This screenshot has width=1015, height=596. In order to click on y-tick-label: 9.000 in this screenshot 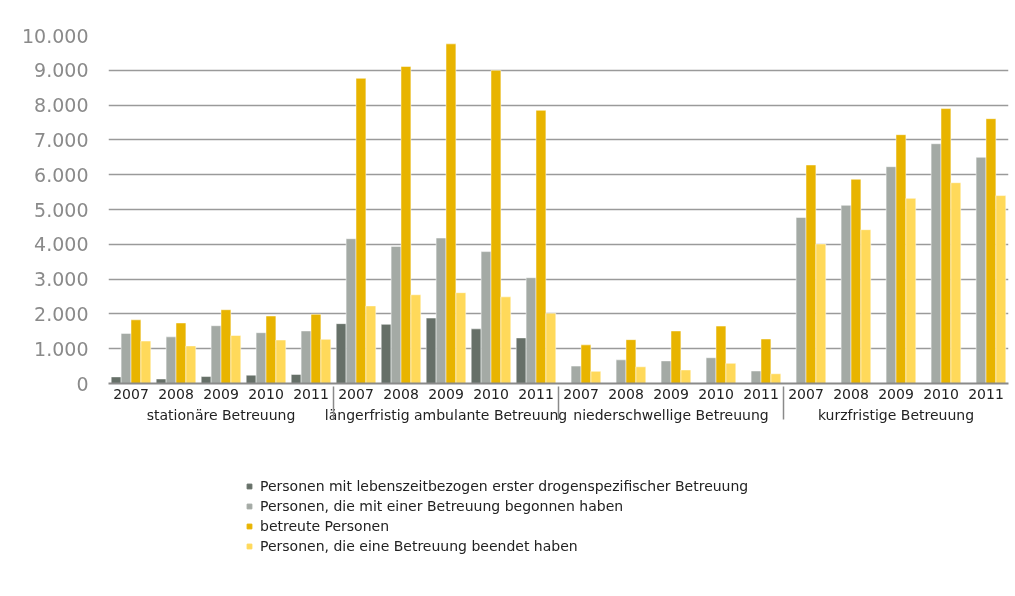, I will do `click(61, 70)`.